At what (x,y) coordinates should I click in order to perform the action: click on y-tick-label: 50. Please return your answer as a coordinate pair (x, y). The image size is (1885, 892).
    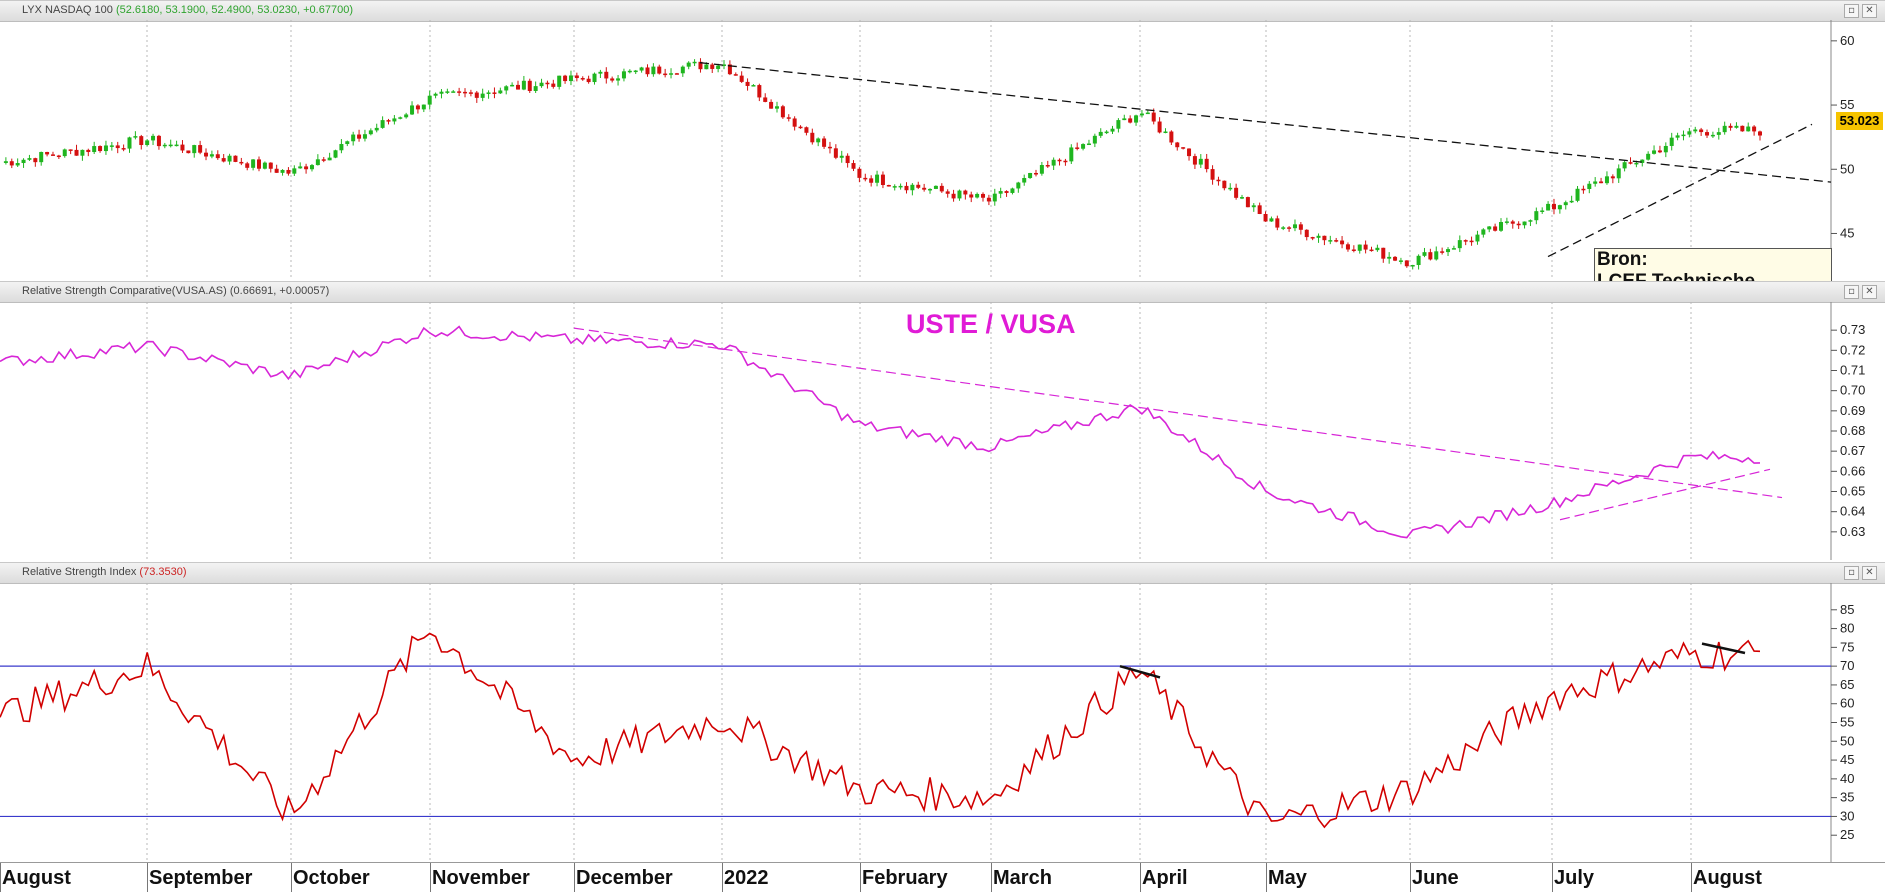
    Looking at the image, I should click on (1847, 168).